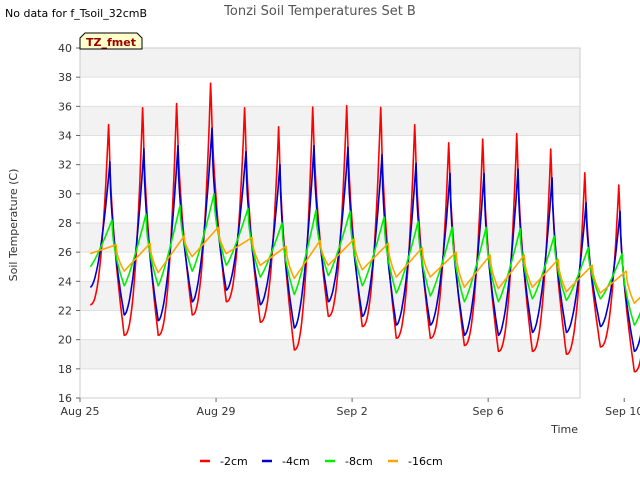  What do you see at coordinates (65, 106) in the screenshot?
I see `y-tick-label: 36` at bounding box center [65, 106].